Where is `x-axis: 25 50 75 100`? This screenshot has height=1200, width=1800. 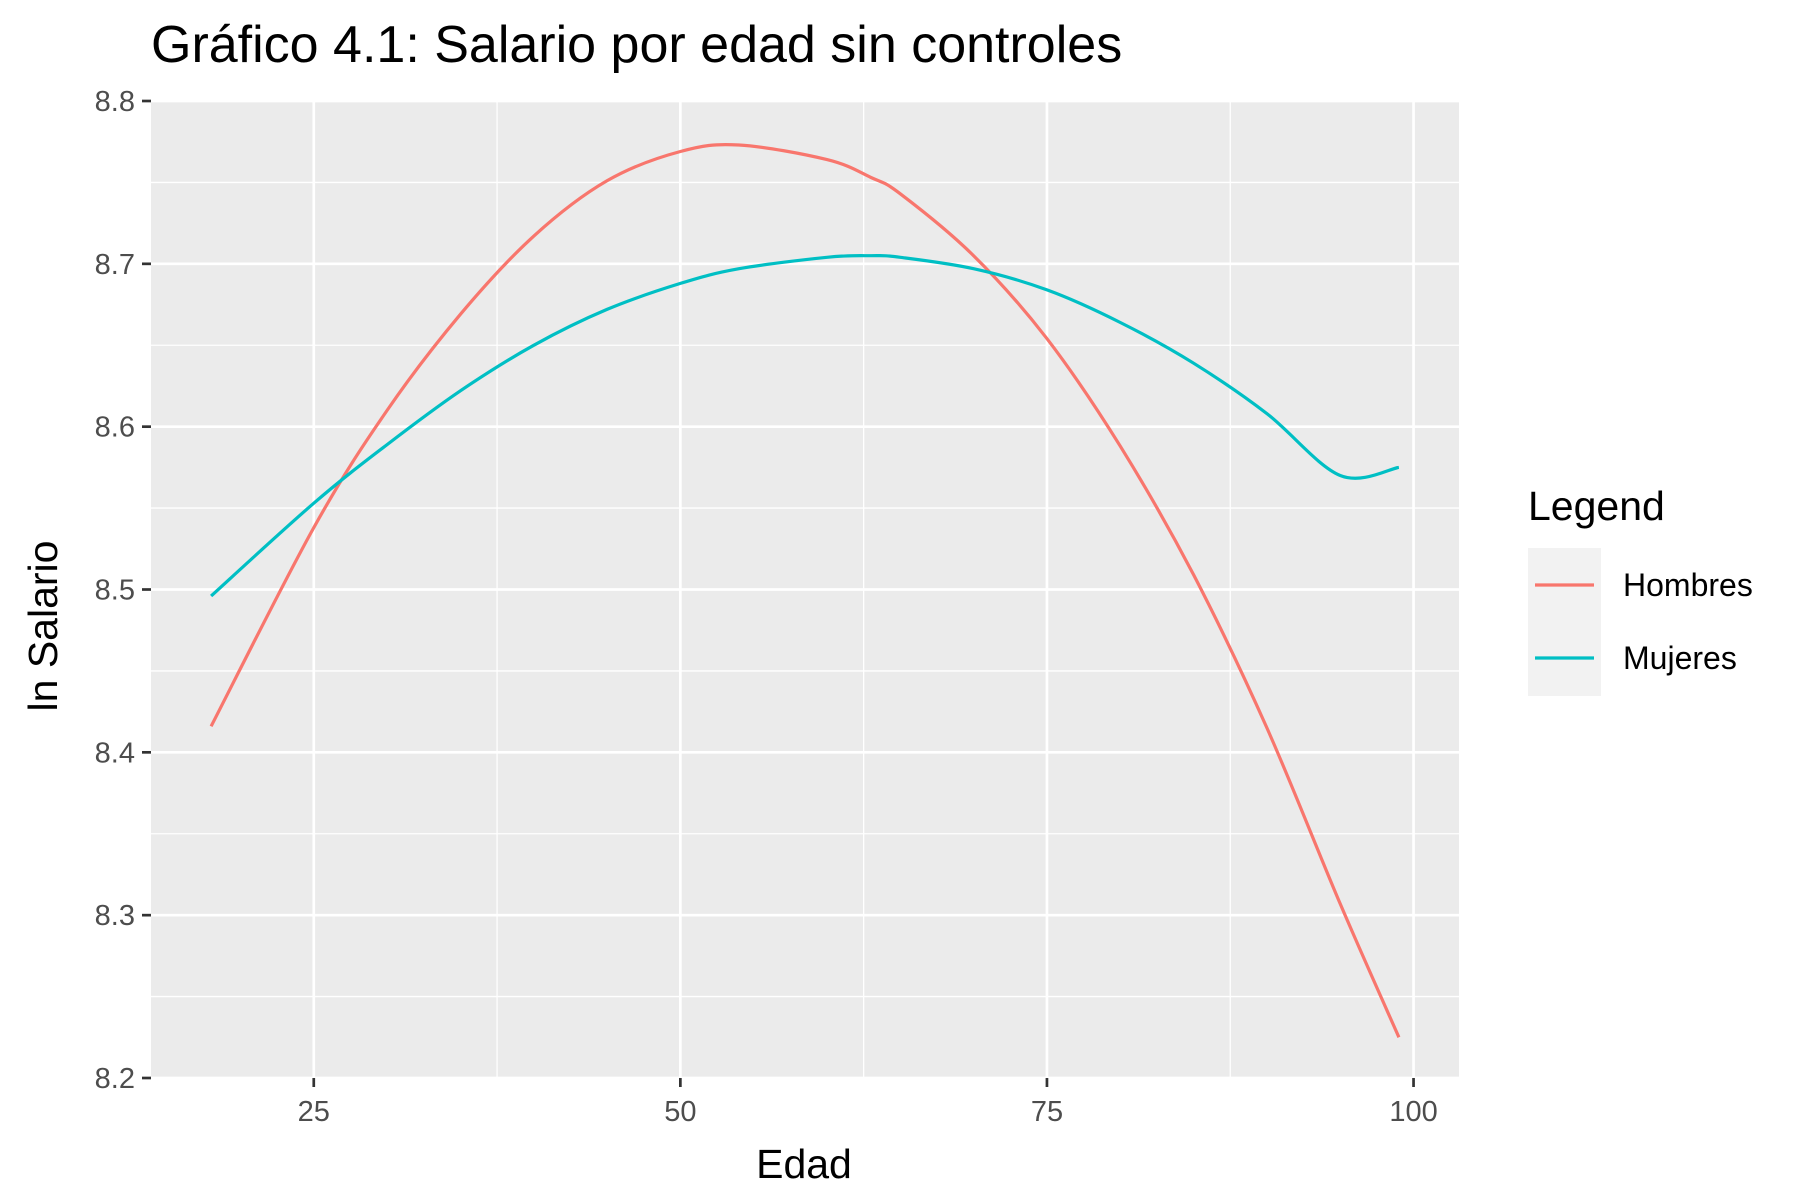 x-axis: 25 50 75 100 is located at coordinates (868, 1103).